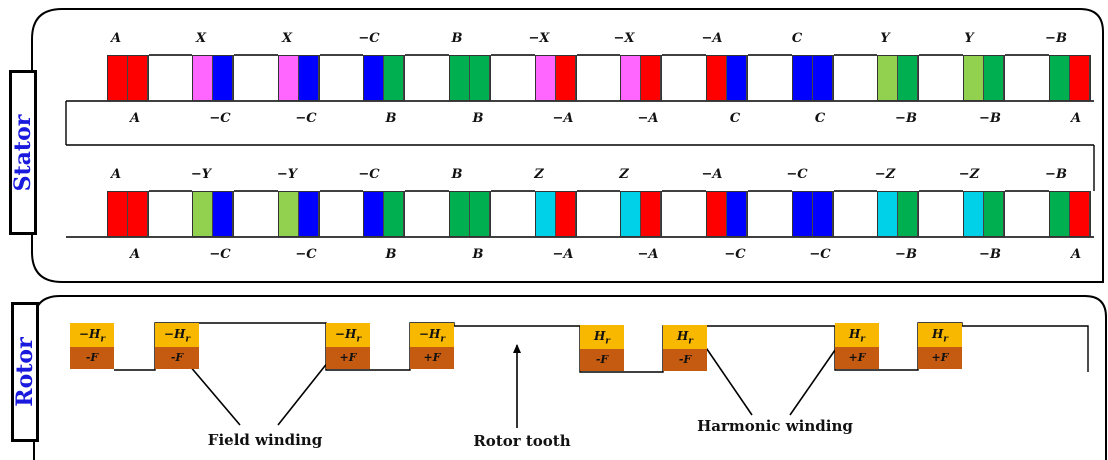 Image resolution: width=1108 pixels, height=460 pixels. I want to click on harmonic-winding-arrow-left, so click(725, 375).